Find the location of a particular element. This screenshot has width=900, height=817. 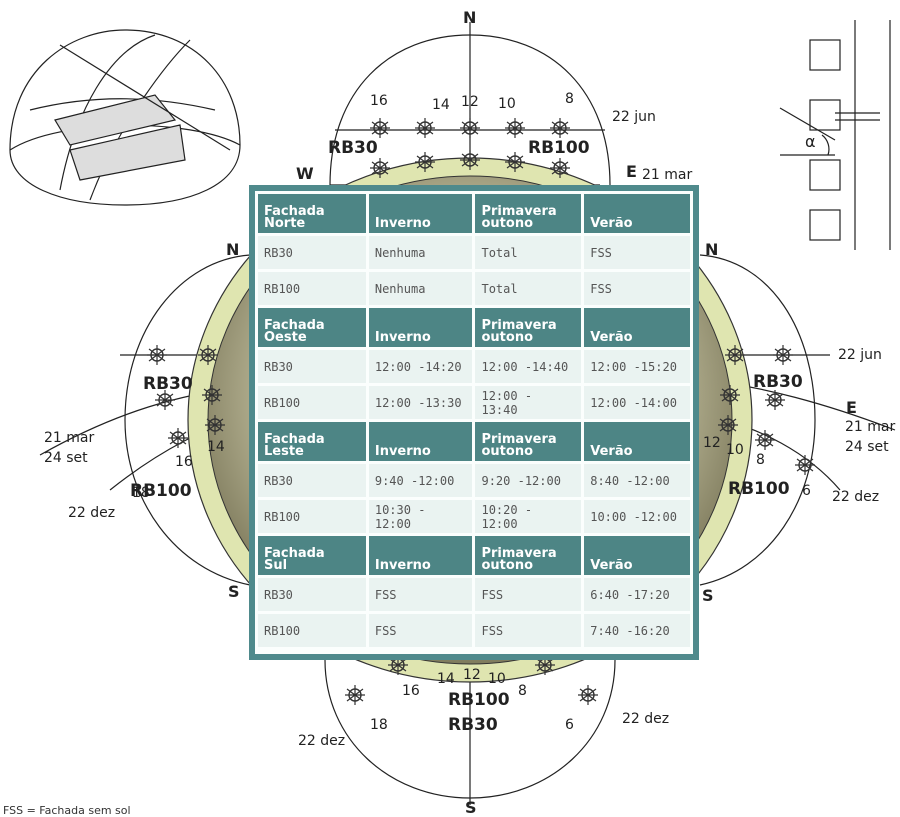

equinox-label-left: 21 mar is located at coordinates (69, 438).